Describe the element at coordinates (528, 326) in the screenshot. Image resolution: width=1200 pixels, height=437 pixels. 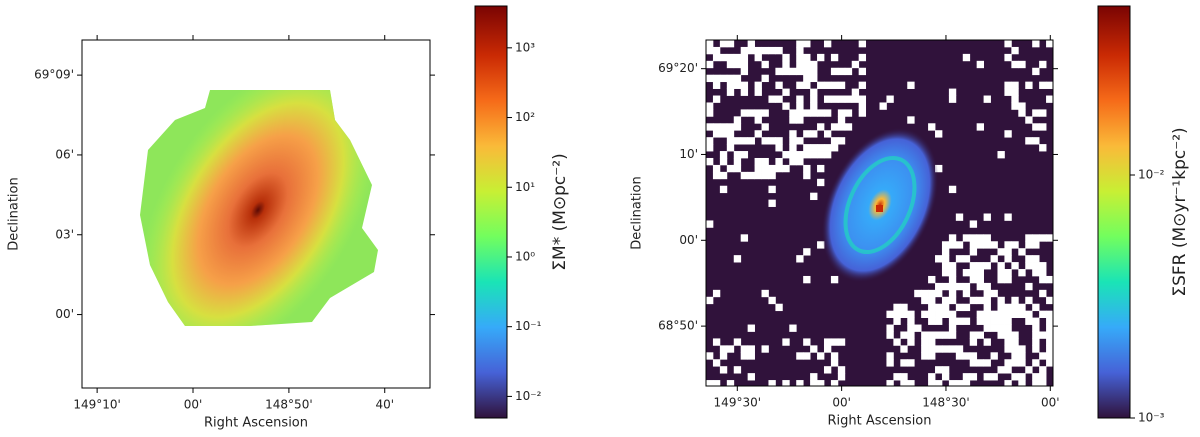
I see `colorbar-tick-label: 10⁻¹` at that location.